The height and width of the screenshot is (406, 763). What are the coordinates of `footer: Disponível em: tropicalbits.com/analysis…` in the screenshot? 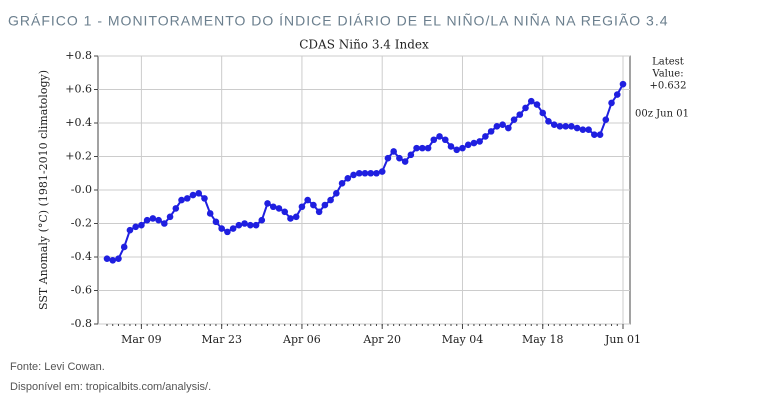 It's located at (110, 387).